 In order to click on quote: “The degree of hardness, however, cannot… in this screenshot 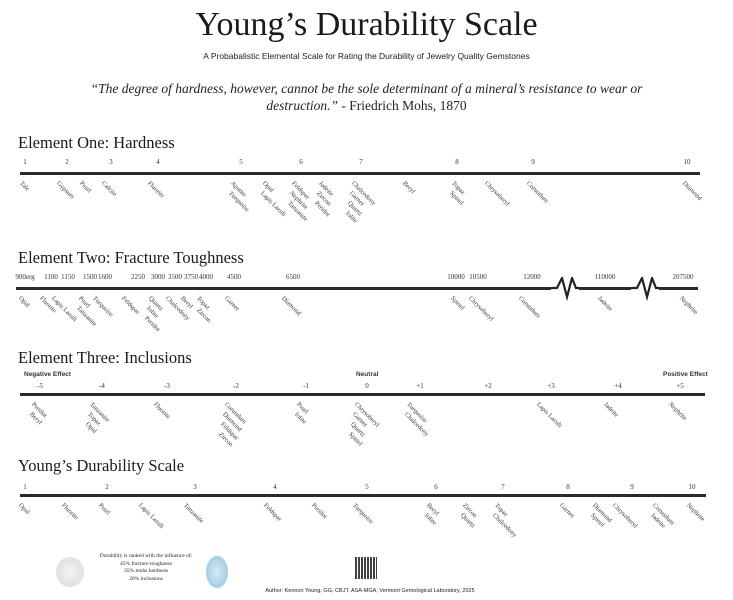, I will do `click(366, 97)`.